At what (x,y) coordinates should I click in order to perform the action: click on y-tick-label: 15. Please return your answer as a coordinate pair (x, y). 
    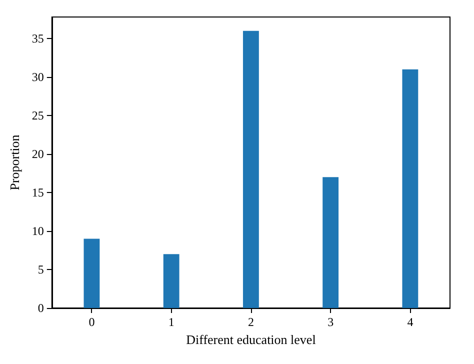
    Looking at the image, I should click on (38, 193).